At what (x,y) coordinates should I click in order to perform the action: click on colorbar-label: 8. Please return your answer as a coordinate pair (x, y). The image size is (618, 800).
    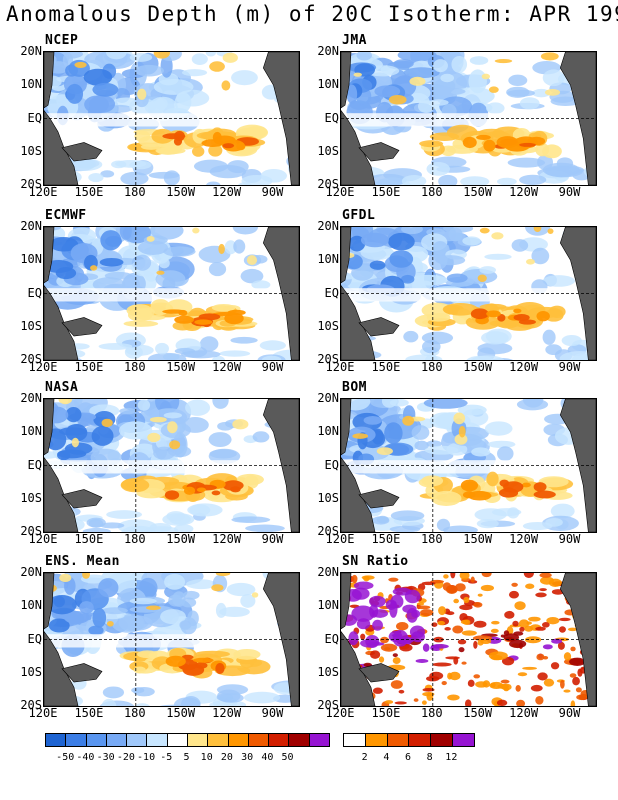
    Looking at the image, I should click on (429, 757).